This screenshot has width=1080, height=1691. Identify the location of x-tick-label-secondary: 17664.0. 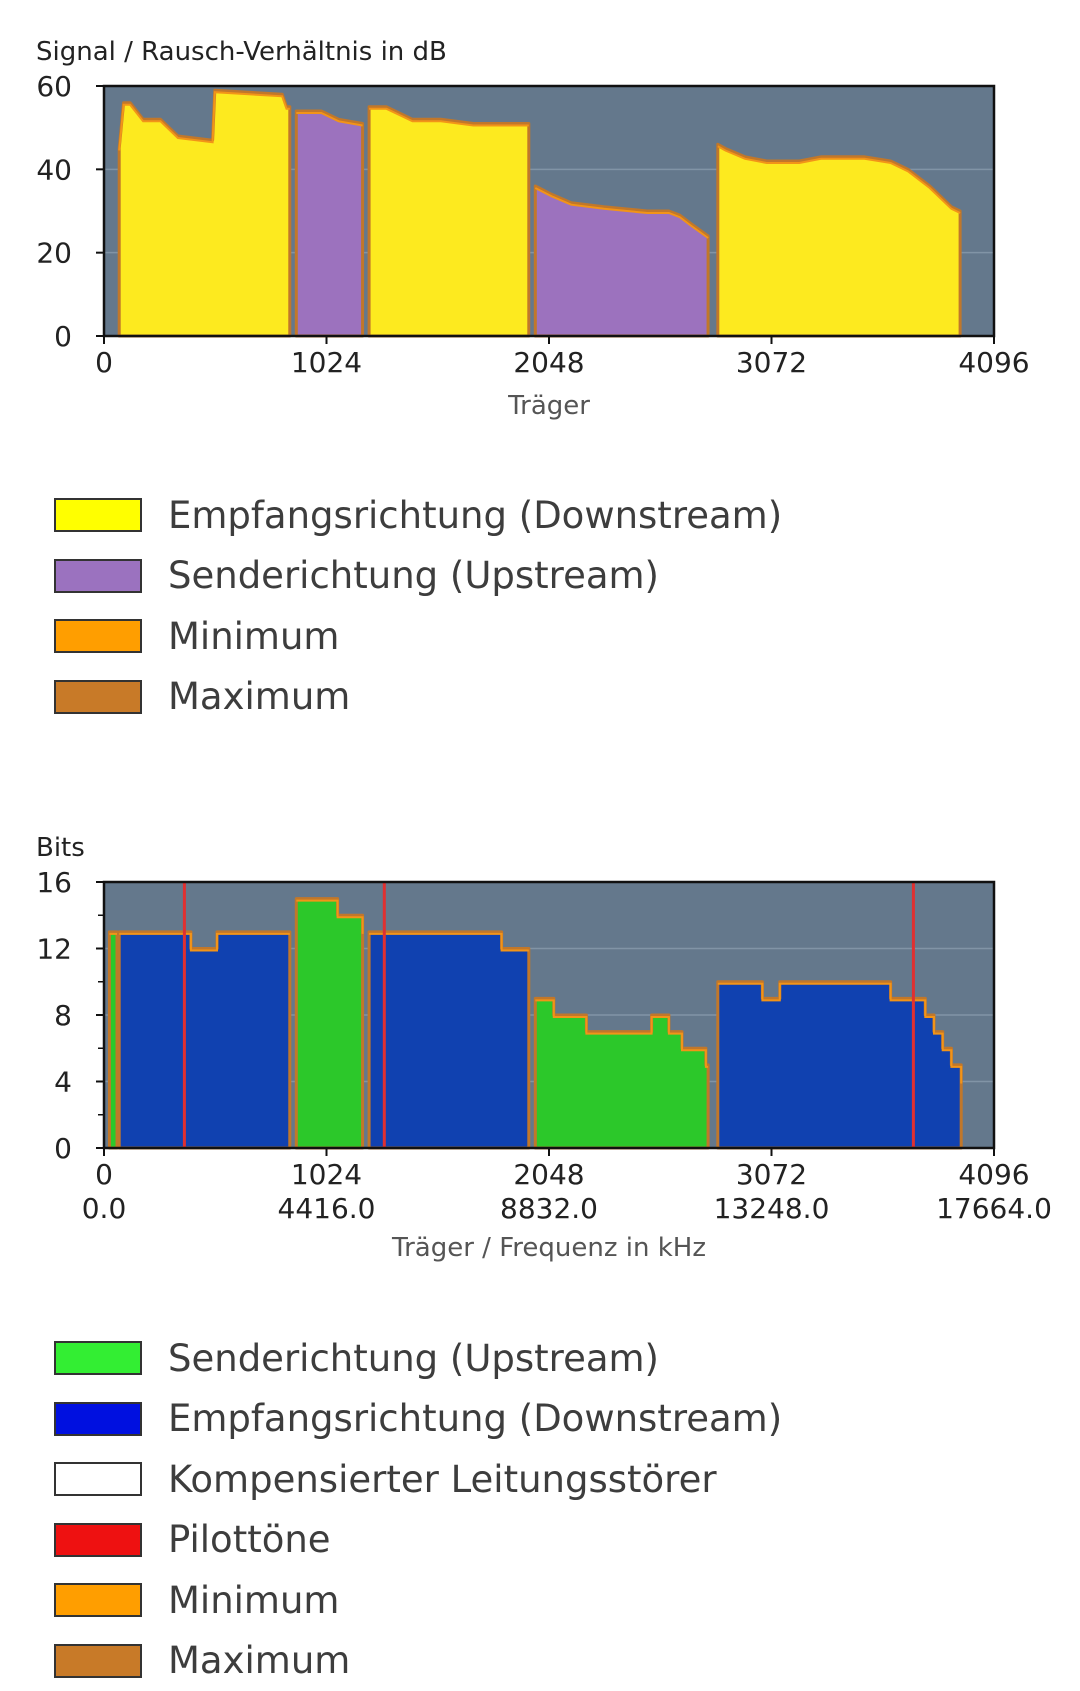
(994, 1208).